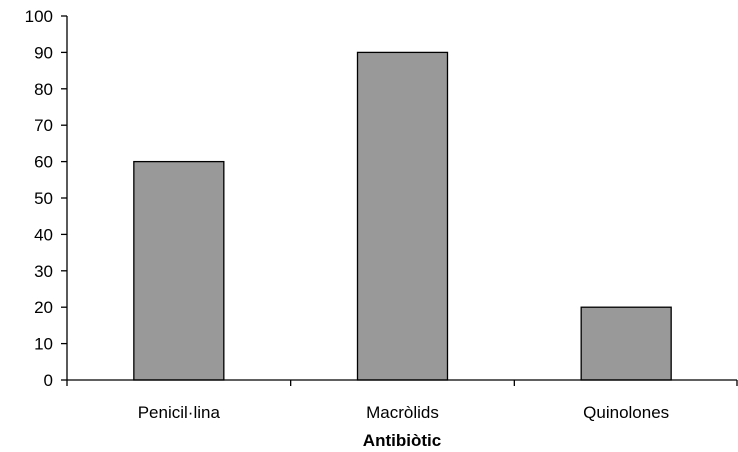 The image size is (738, 452). I want to click on x-tick-label-penicil-lina: Penicil·lina, so click(179, 412).